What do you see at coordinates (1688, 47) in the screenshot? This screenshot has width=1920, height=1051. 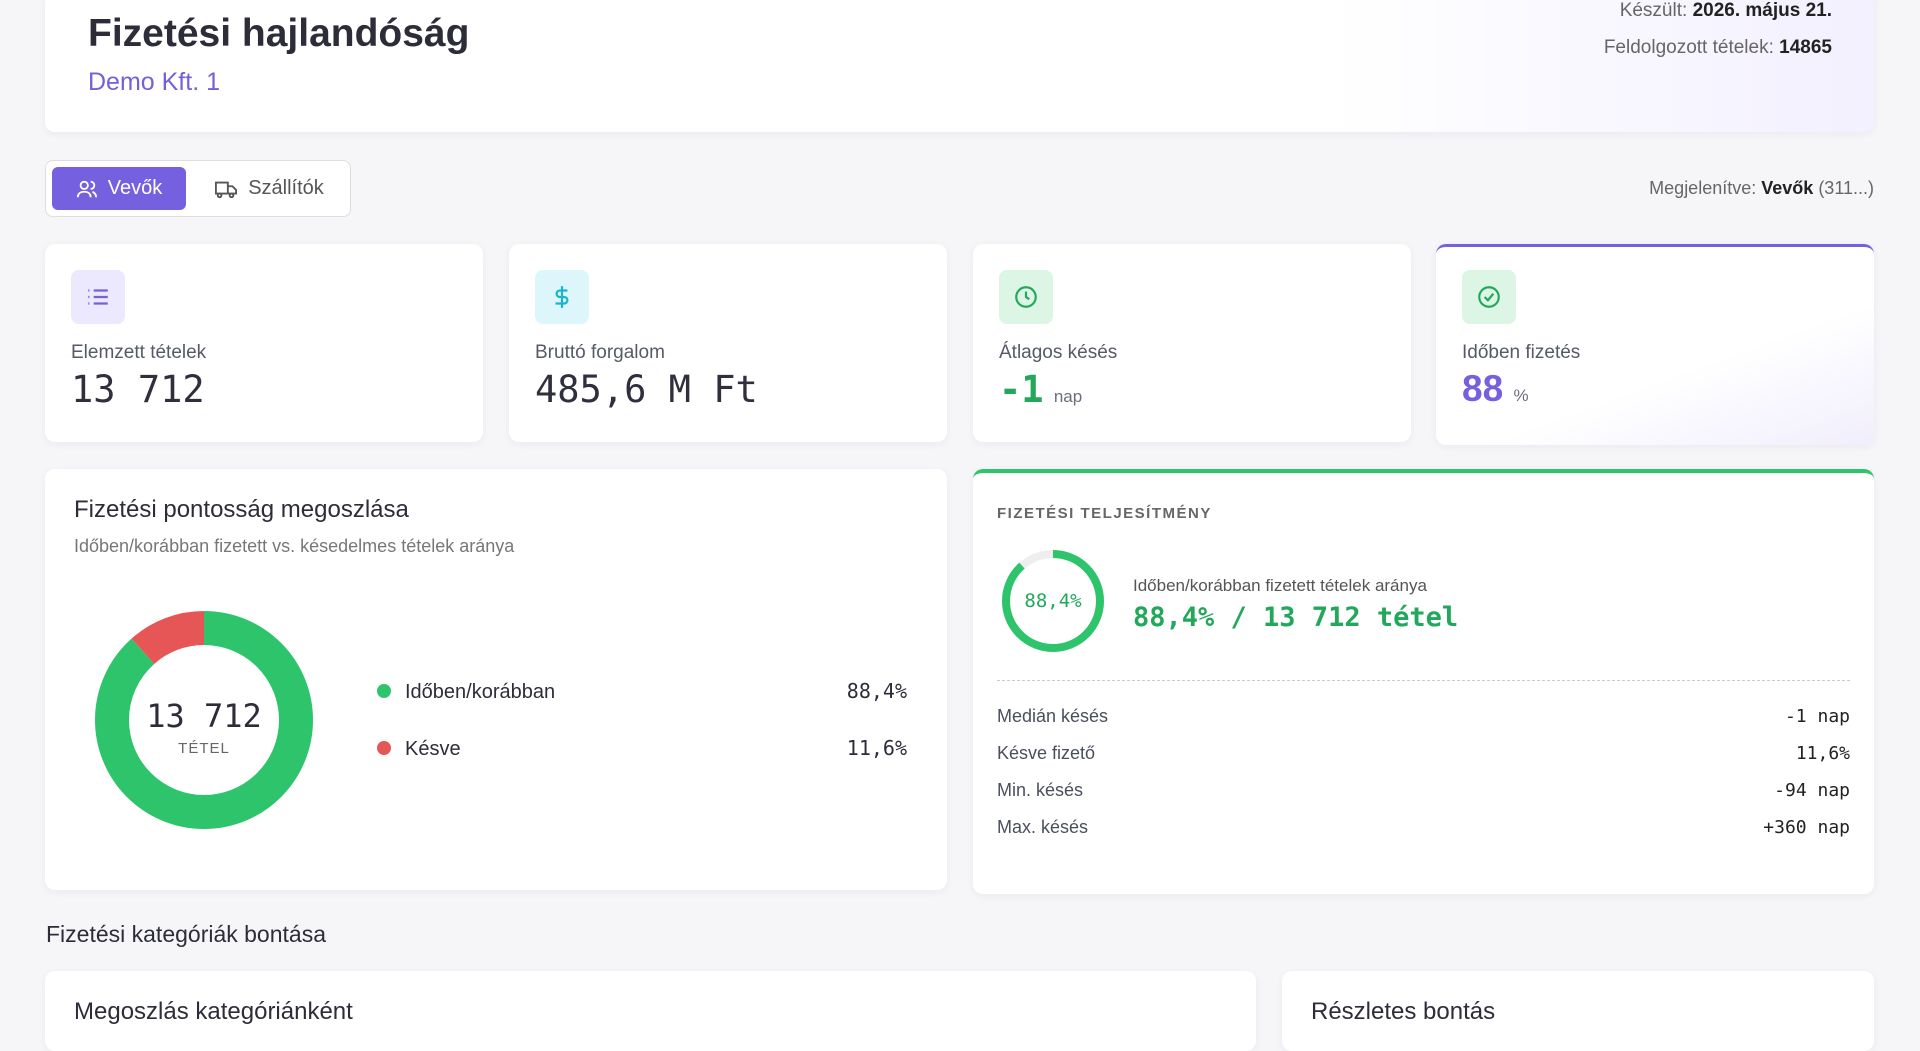 I see `meta-label: Feldolgozott tételek:` at bounding box center [1688, 47].